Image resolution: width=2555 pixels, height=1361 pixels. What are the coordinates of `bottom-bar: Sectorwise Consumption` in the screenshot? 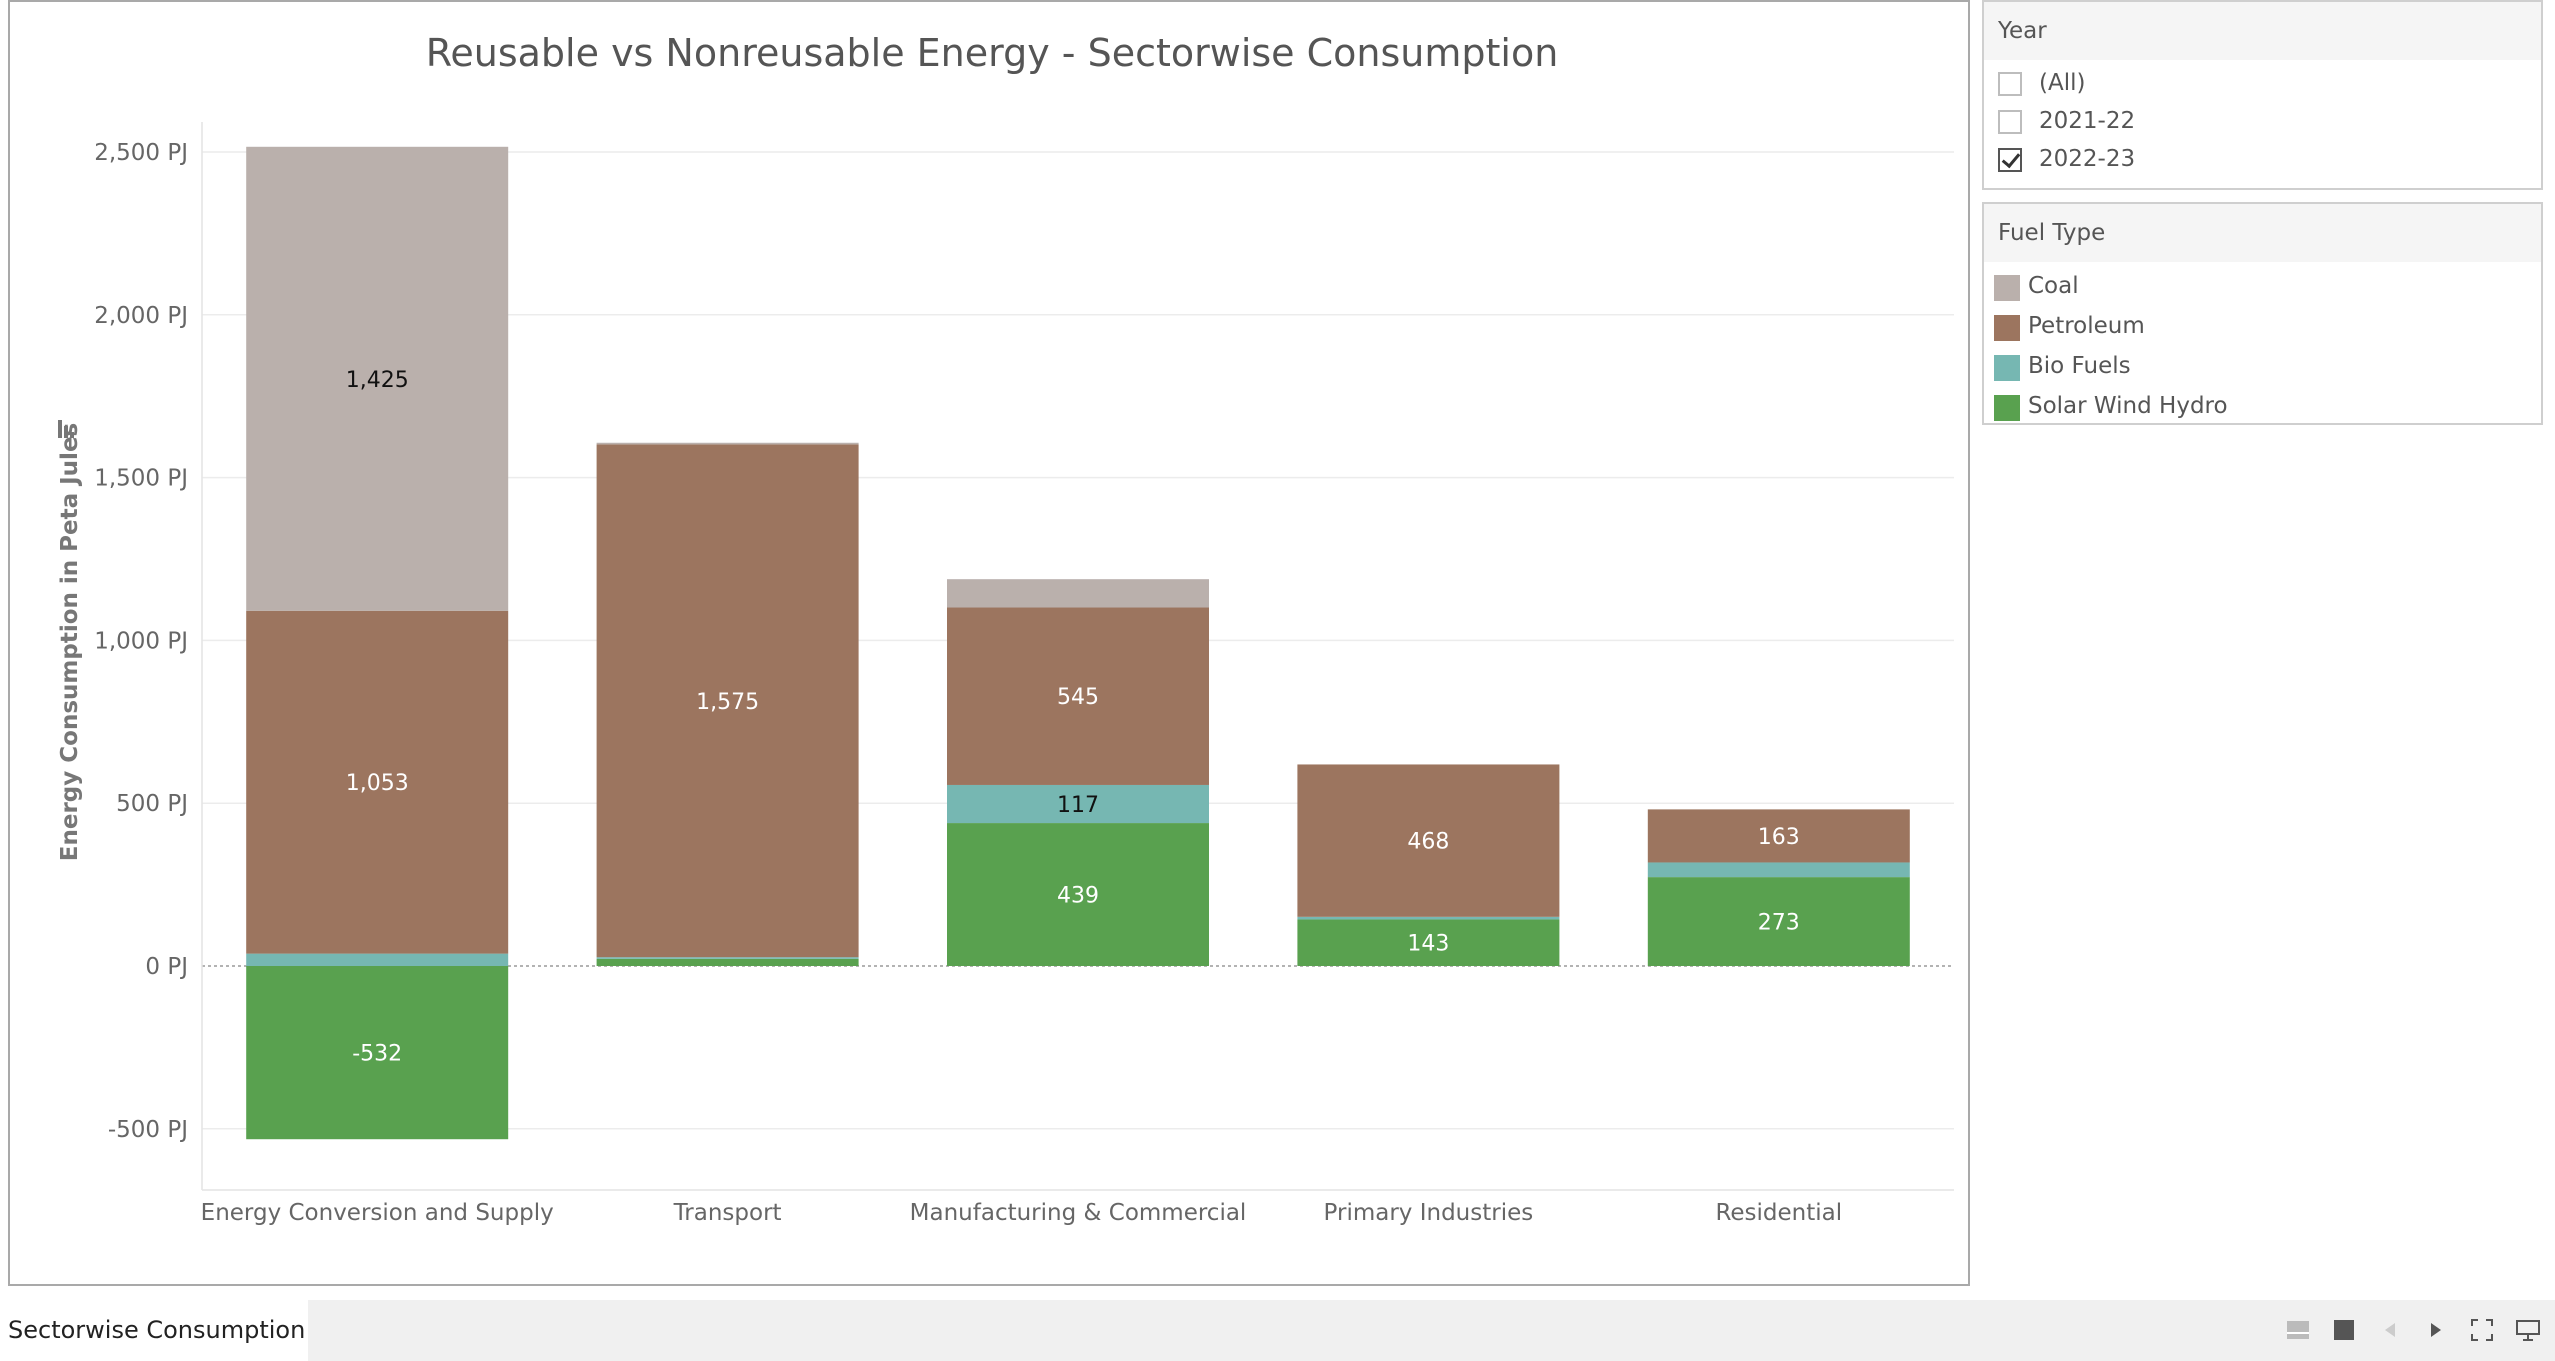 It's located at (1277, 1330).